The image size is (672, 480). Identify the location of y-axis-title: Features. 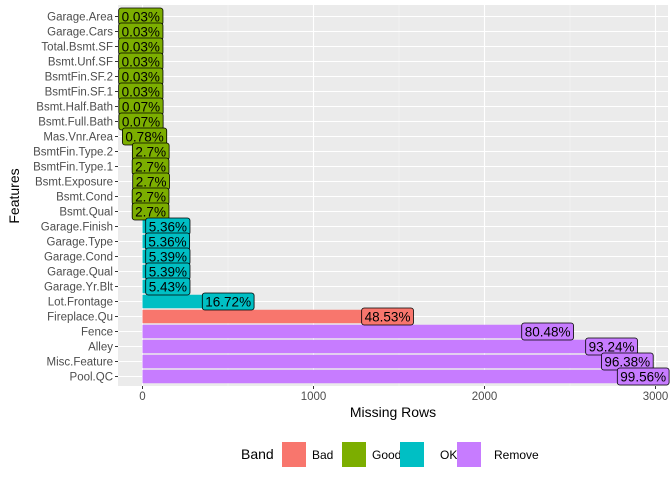
(14, 195).